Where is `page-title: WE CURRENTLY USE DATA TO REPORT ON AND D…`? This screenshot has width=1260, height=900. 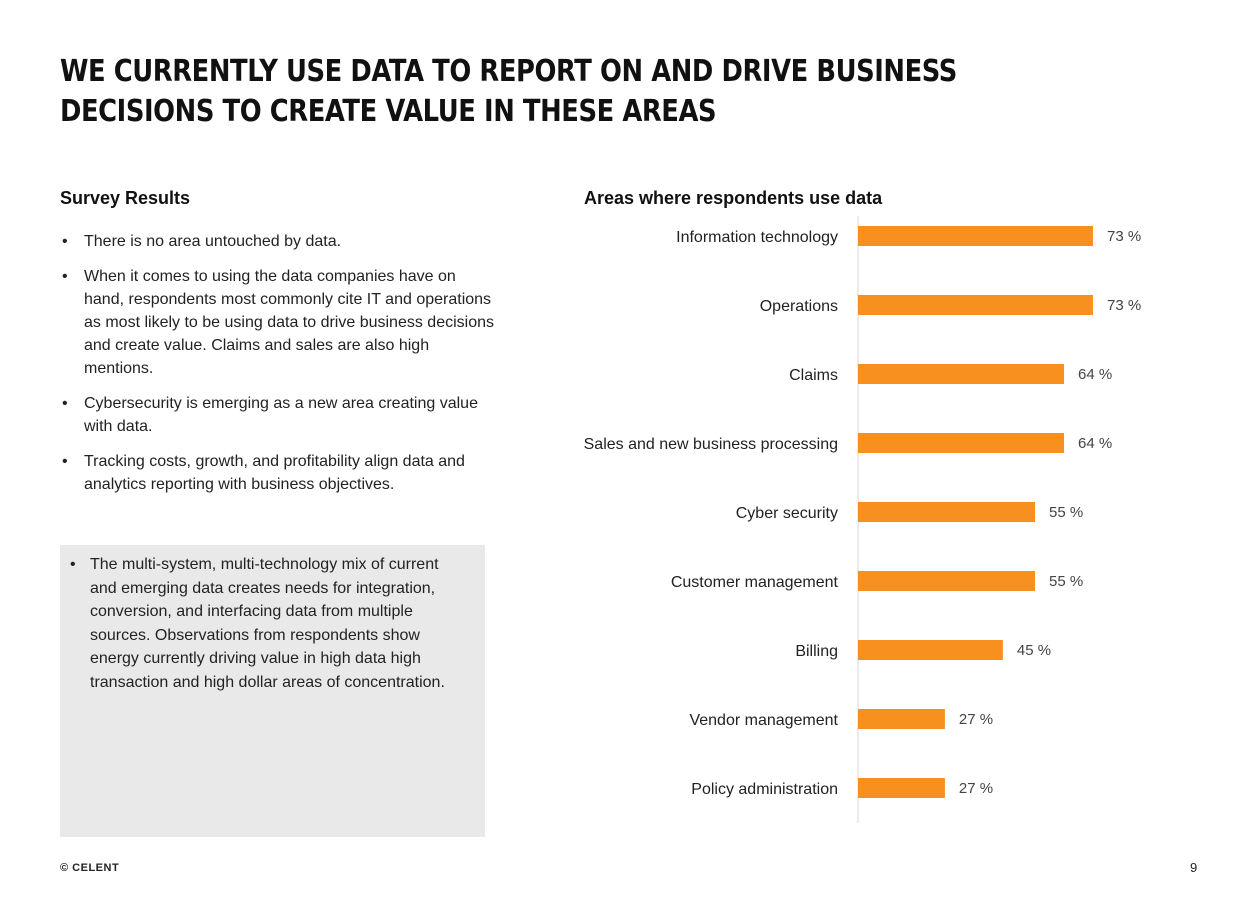
page-title: WE CURRENTLY USE DATA TO REPORT ON AND D… is located at coordinates (508, 91).